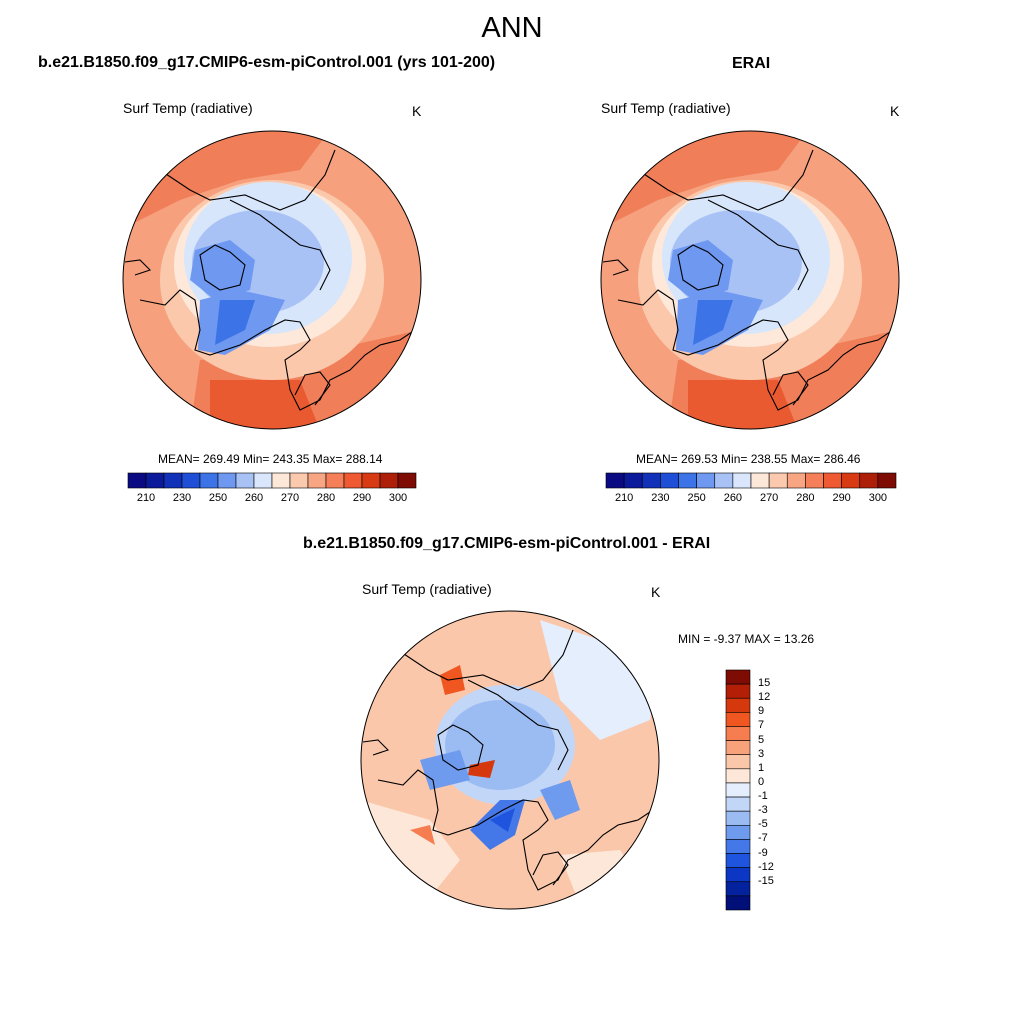  I want to click on difference-colorbar-tick-label: 1, so click(761, 767).